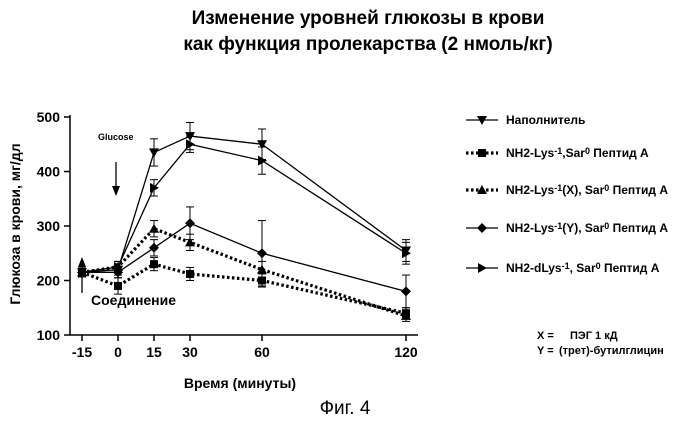 This screenshot has width=700, height=426. What do you see at coordinates (583, 228) in the screenshot?
I see `legend-label-part: (Y), Sar` at bounding box center [583, 228].